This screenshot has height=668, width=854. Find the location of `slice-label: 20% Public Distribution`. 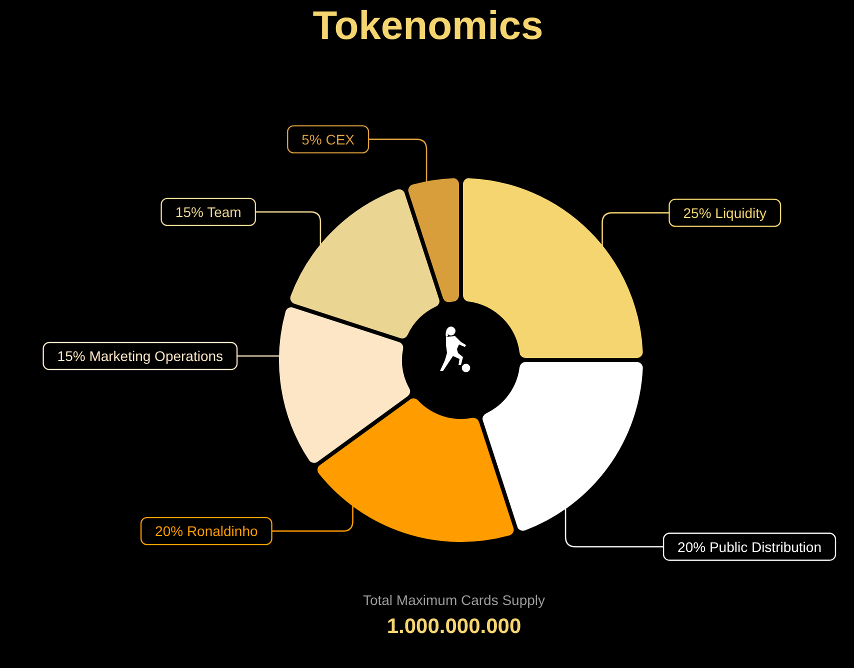

slice-label: 20% Public Distribution is located at coordinates (750, 546).